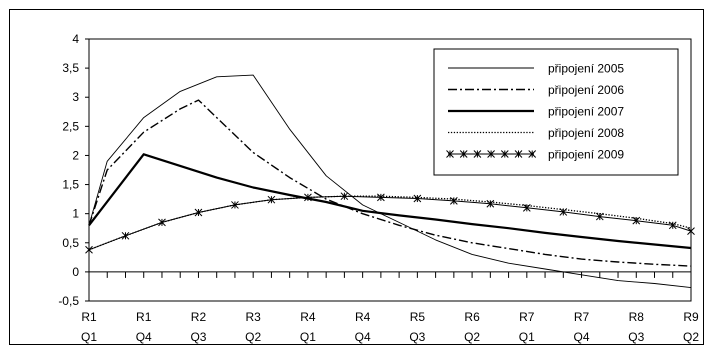 This screenshot has width=709, height=349. What do you see at coordinates (254, 317) in the screenshot?
I see `x-tick-label-year: R3` at bounding box center [254, 317].